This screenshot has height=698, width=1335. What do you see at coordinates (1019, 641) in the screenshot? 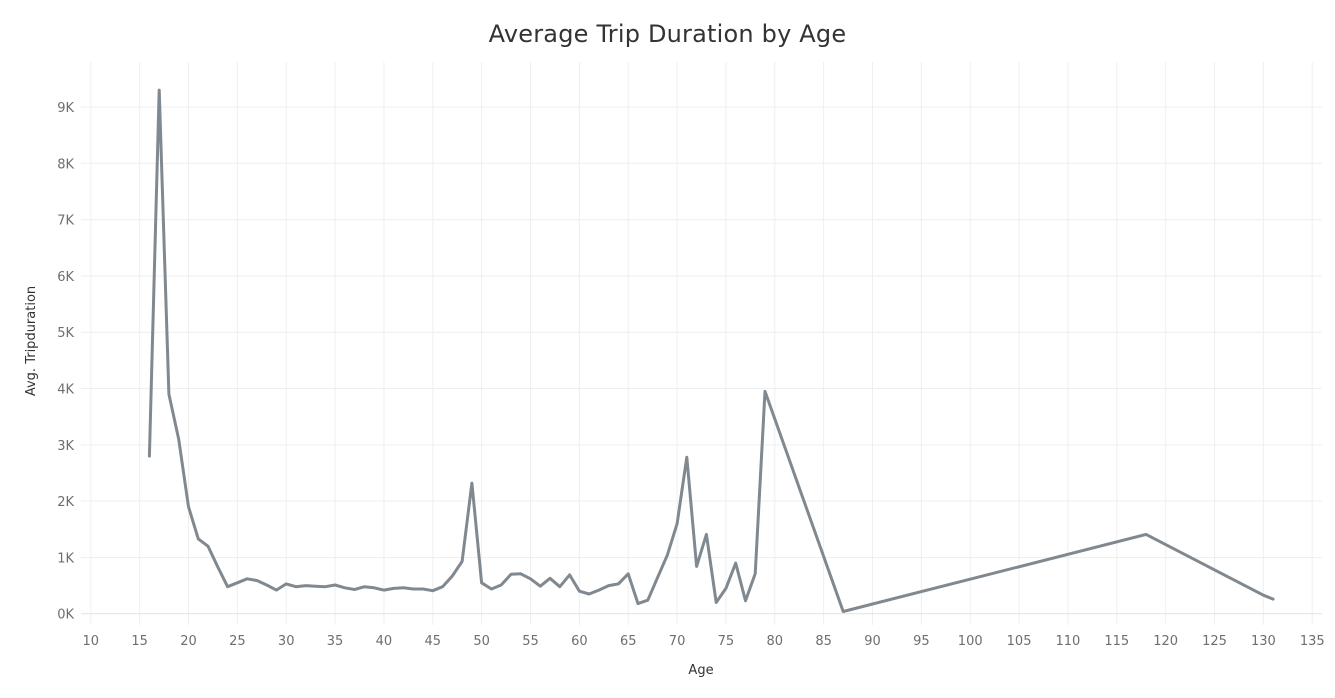
I see `x-tick-label: 105` at bounding box center [1019, 641].